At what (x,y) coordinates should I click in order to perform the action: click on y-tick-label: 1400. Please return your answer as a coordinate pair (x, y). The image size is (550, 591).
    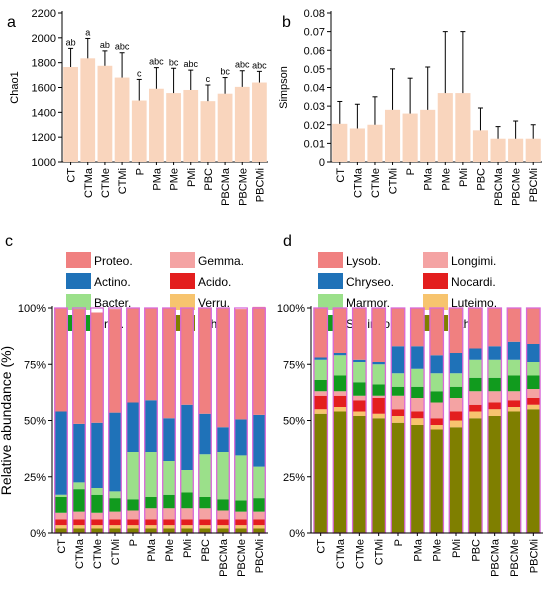
    Looking at the image, I should click on (44, 113).